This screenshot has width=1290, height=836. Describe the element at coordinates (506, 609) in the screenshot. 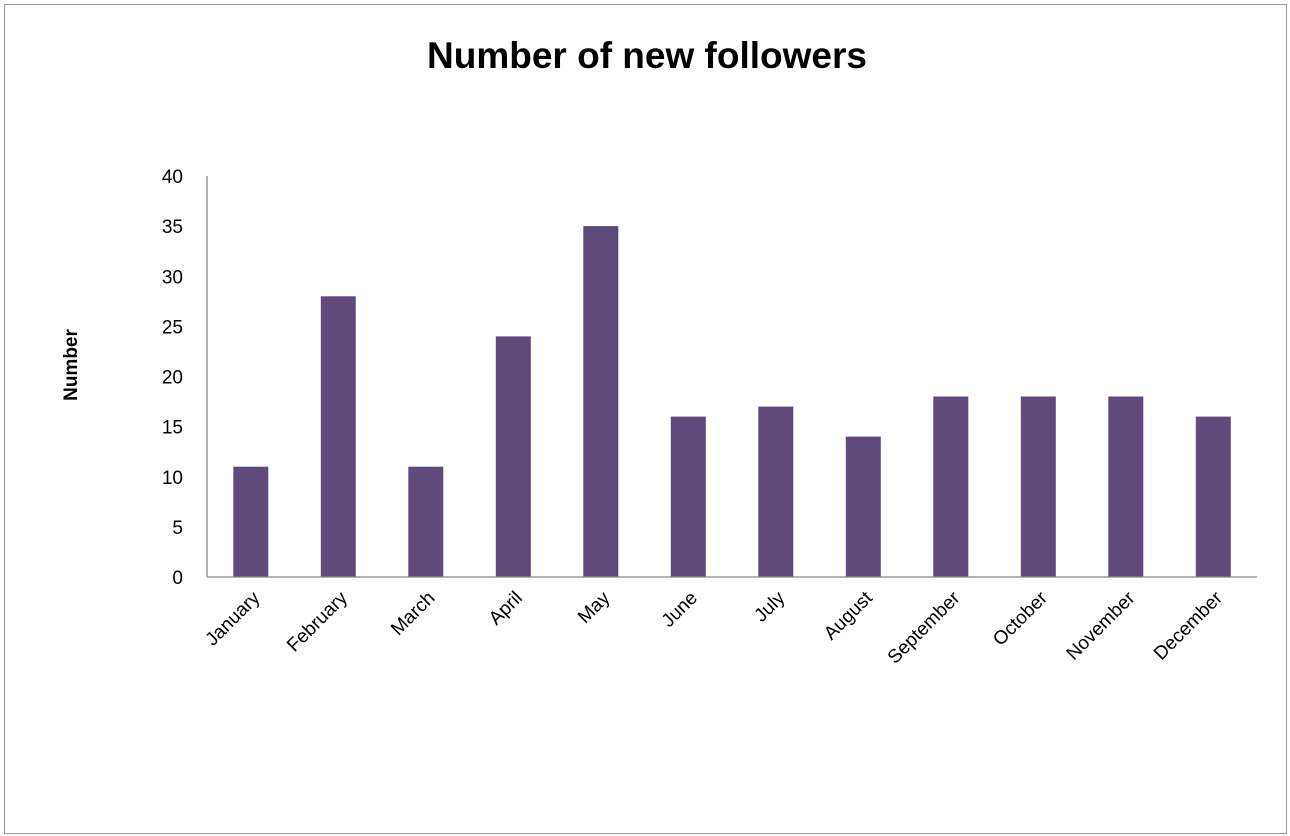

I see `x-tick-label-april: April` at that location.